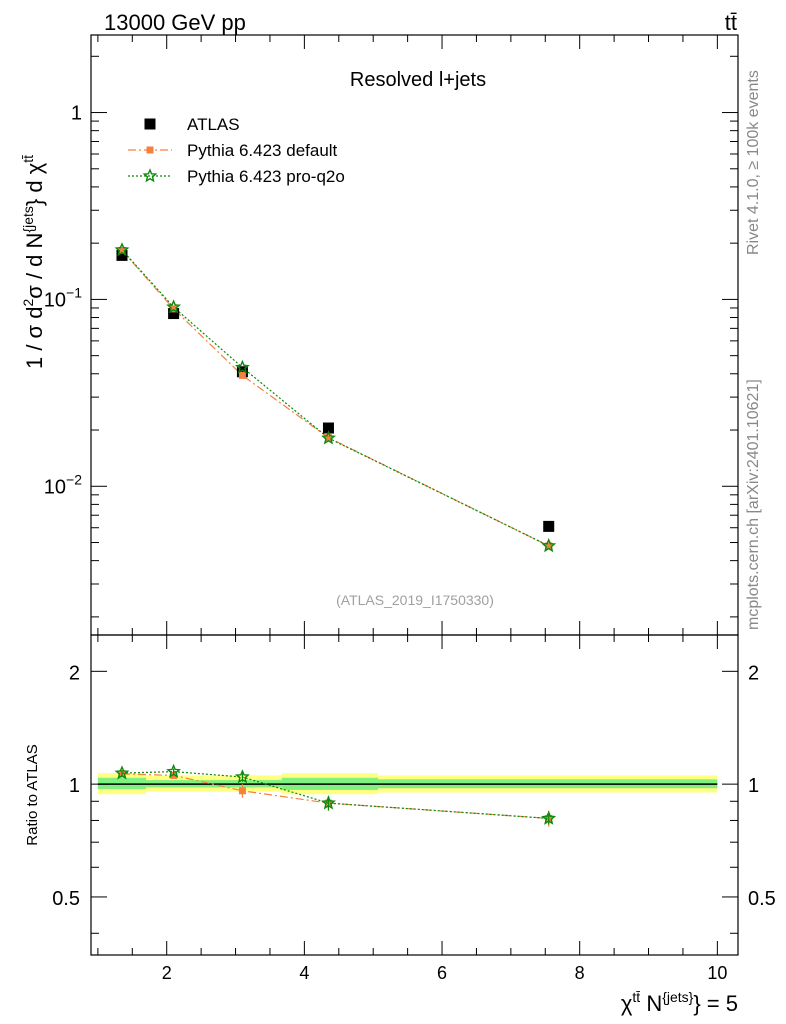  What do you see at coordinates (213, 124) in the screenshot?
I see `legend-label-0: ATLAS` at bounding box center [213, 124].